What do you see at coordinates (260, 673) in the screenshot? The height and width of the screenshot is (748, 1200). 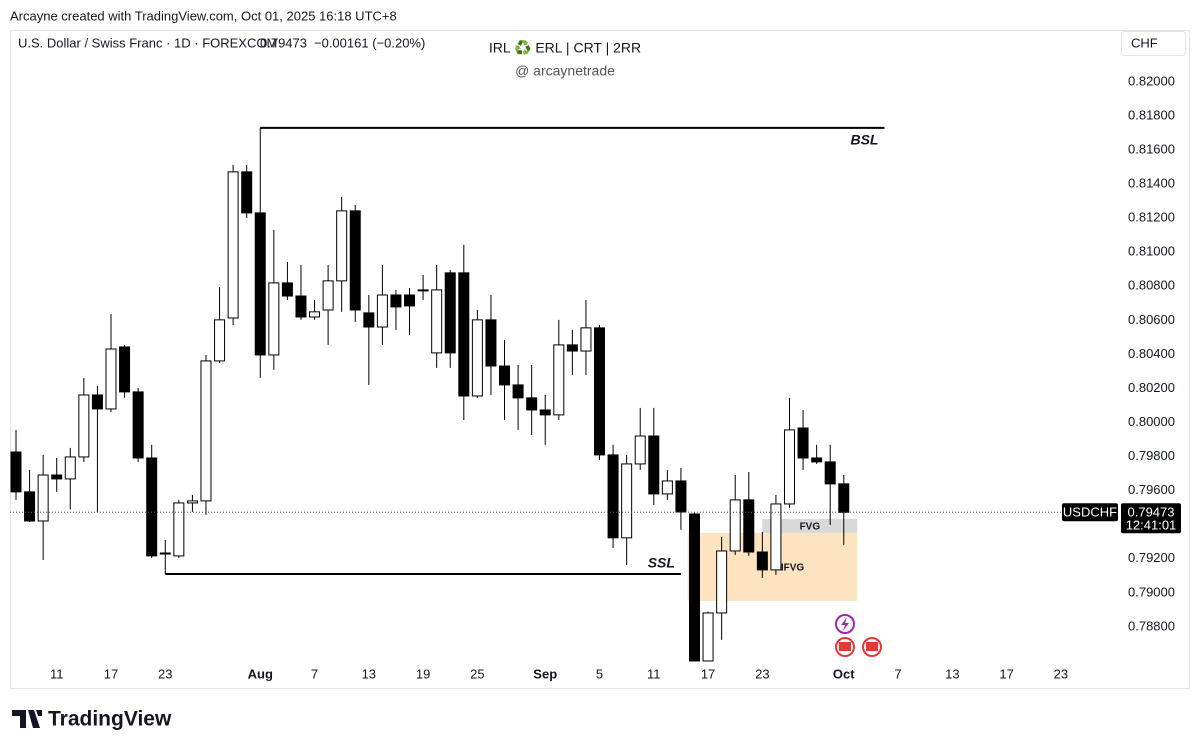 I see `x-tick-label: Aug` at bounding box center [260, 673].